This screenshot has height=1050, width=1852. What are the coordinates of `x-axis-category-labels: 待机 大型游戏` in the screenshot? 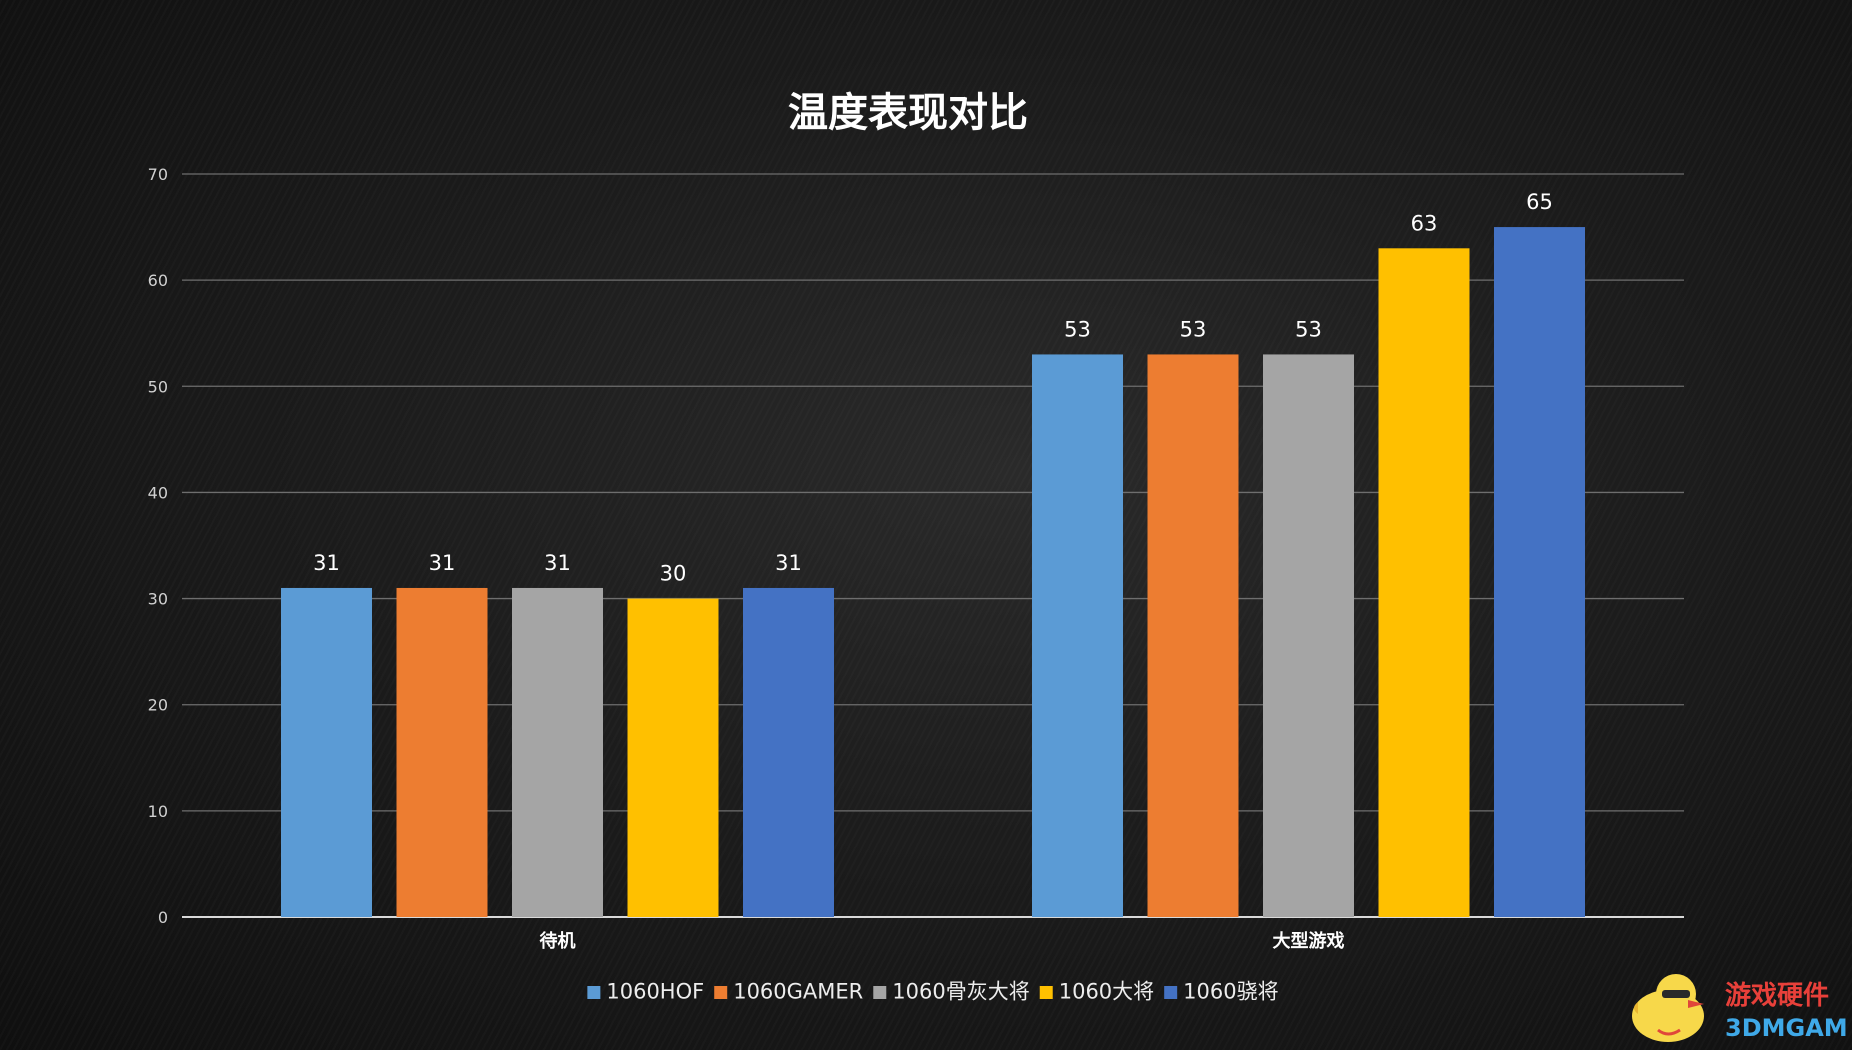 It's located at (942, 941).